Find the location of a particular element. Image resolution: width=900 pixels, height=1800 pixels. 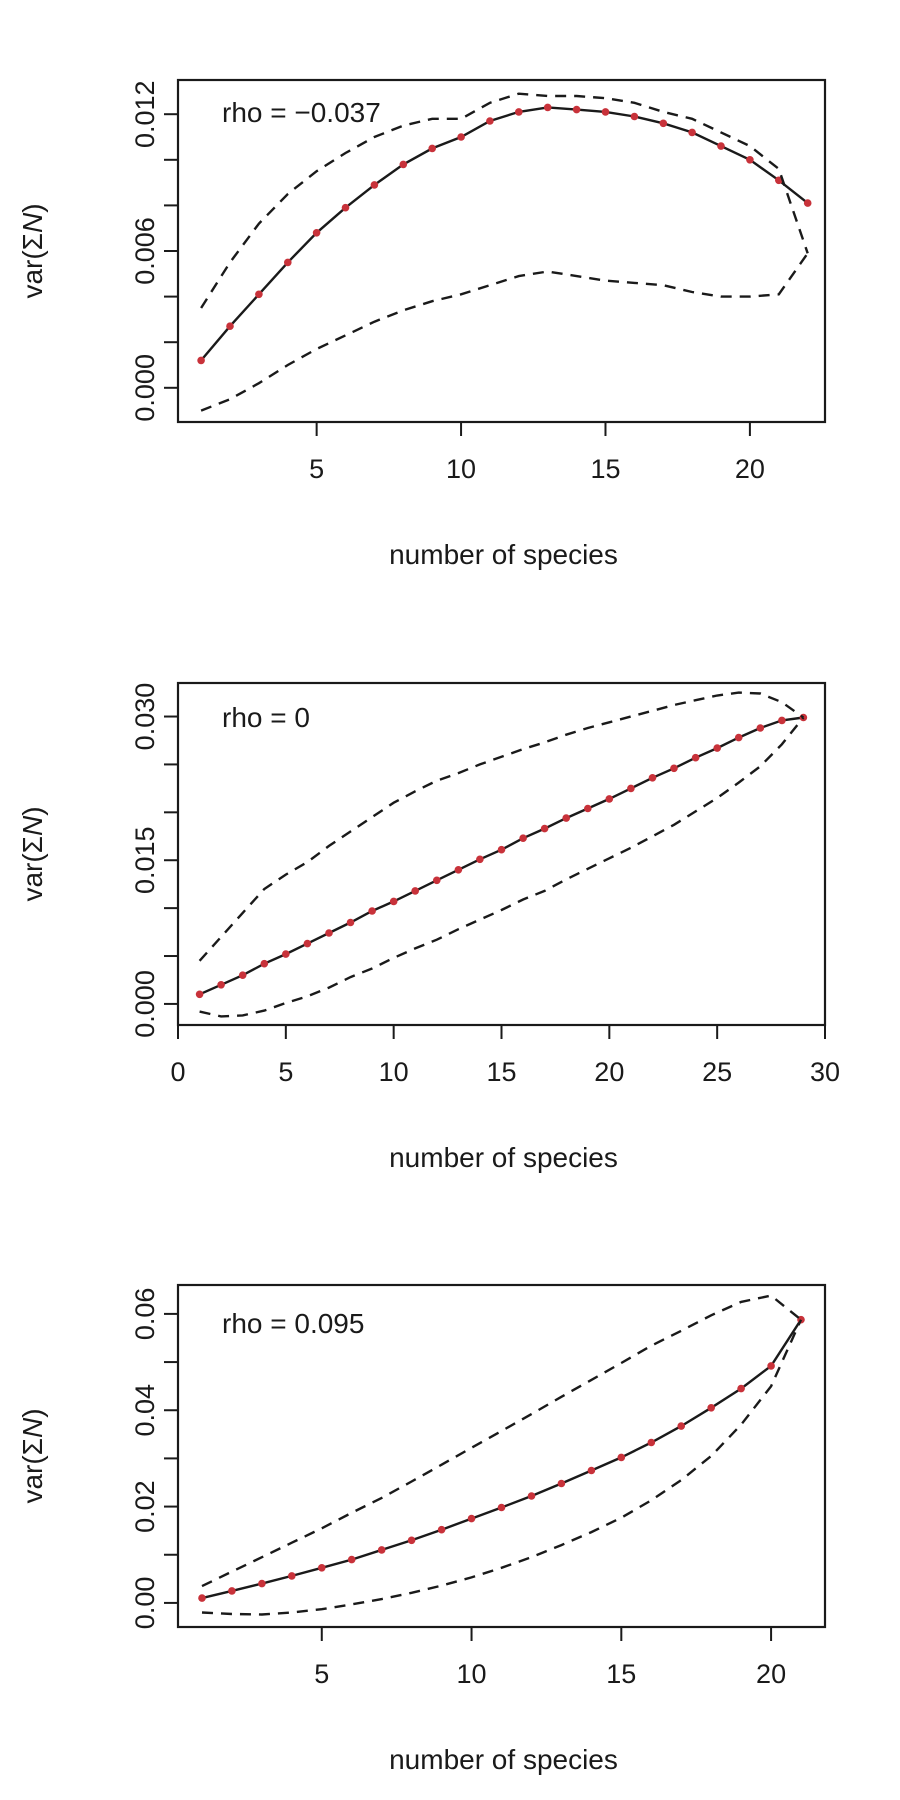

y-tick-label: 0.015 is located at coordinates (145, 860).